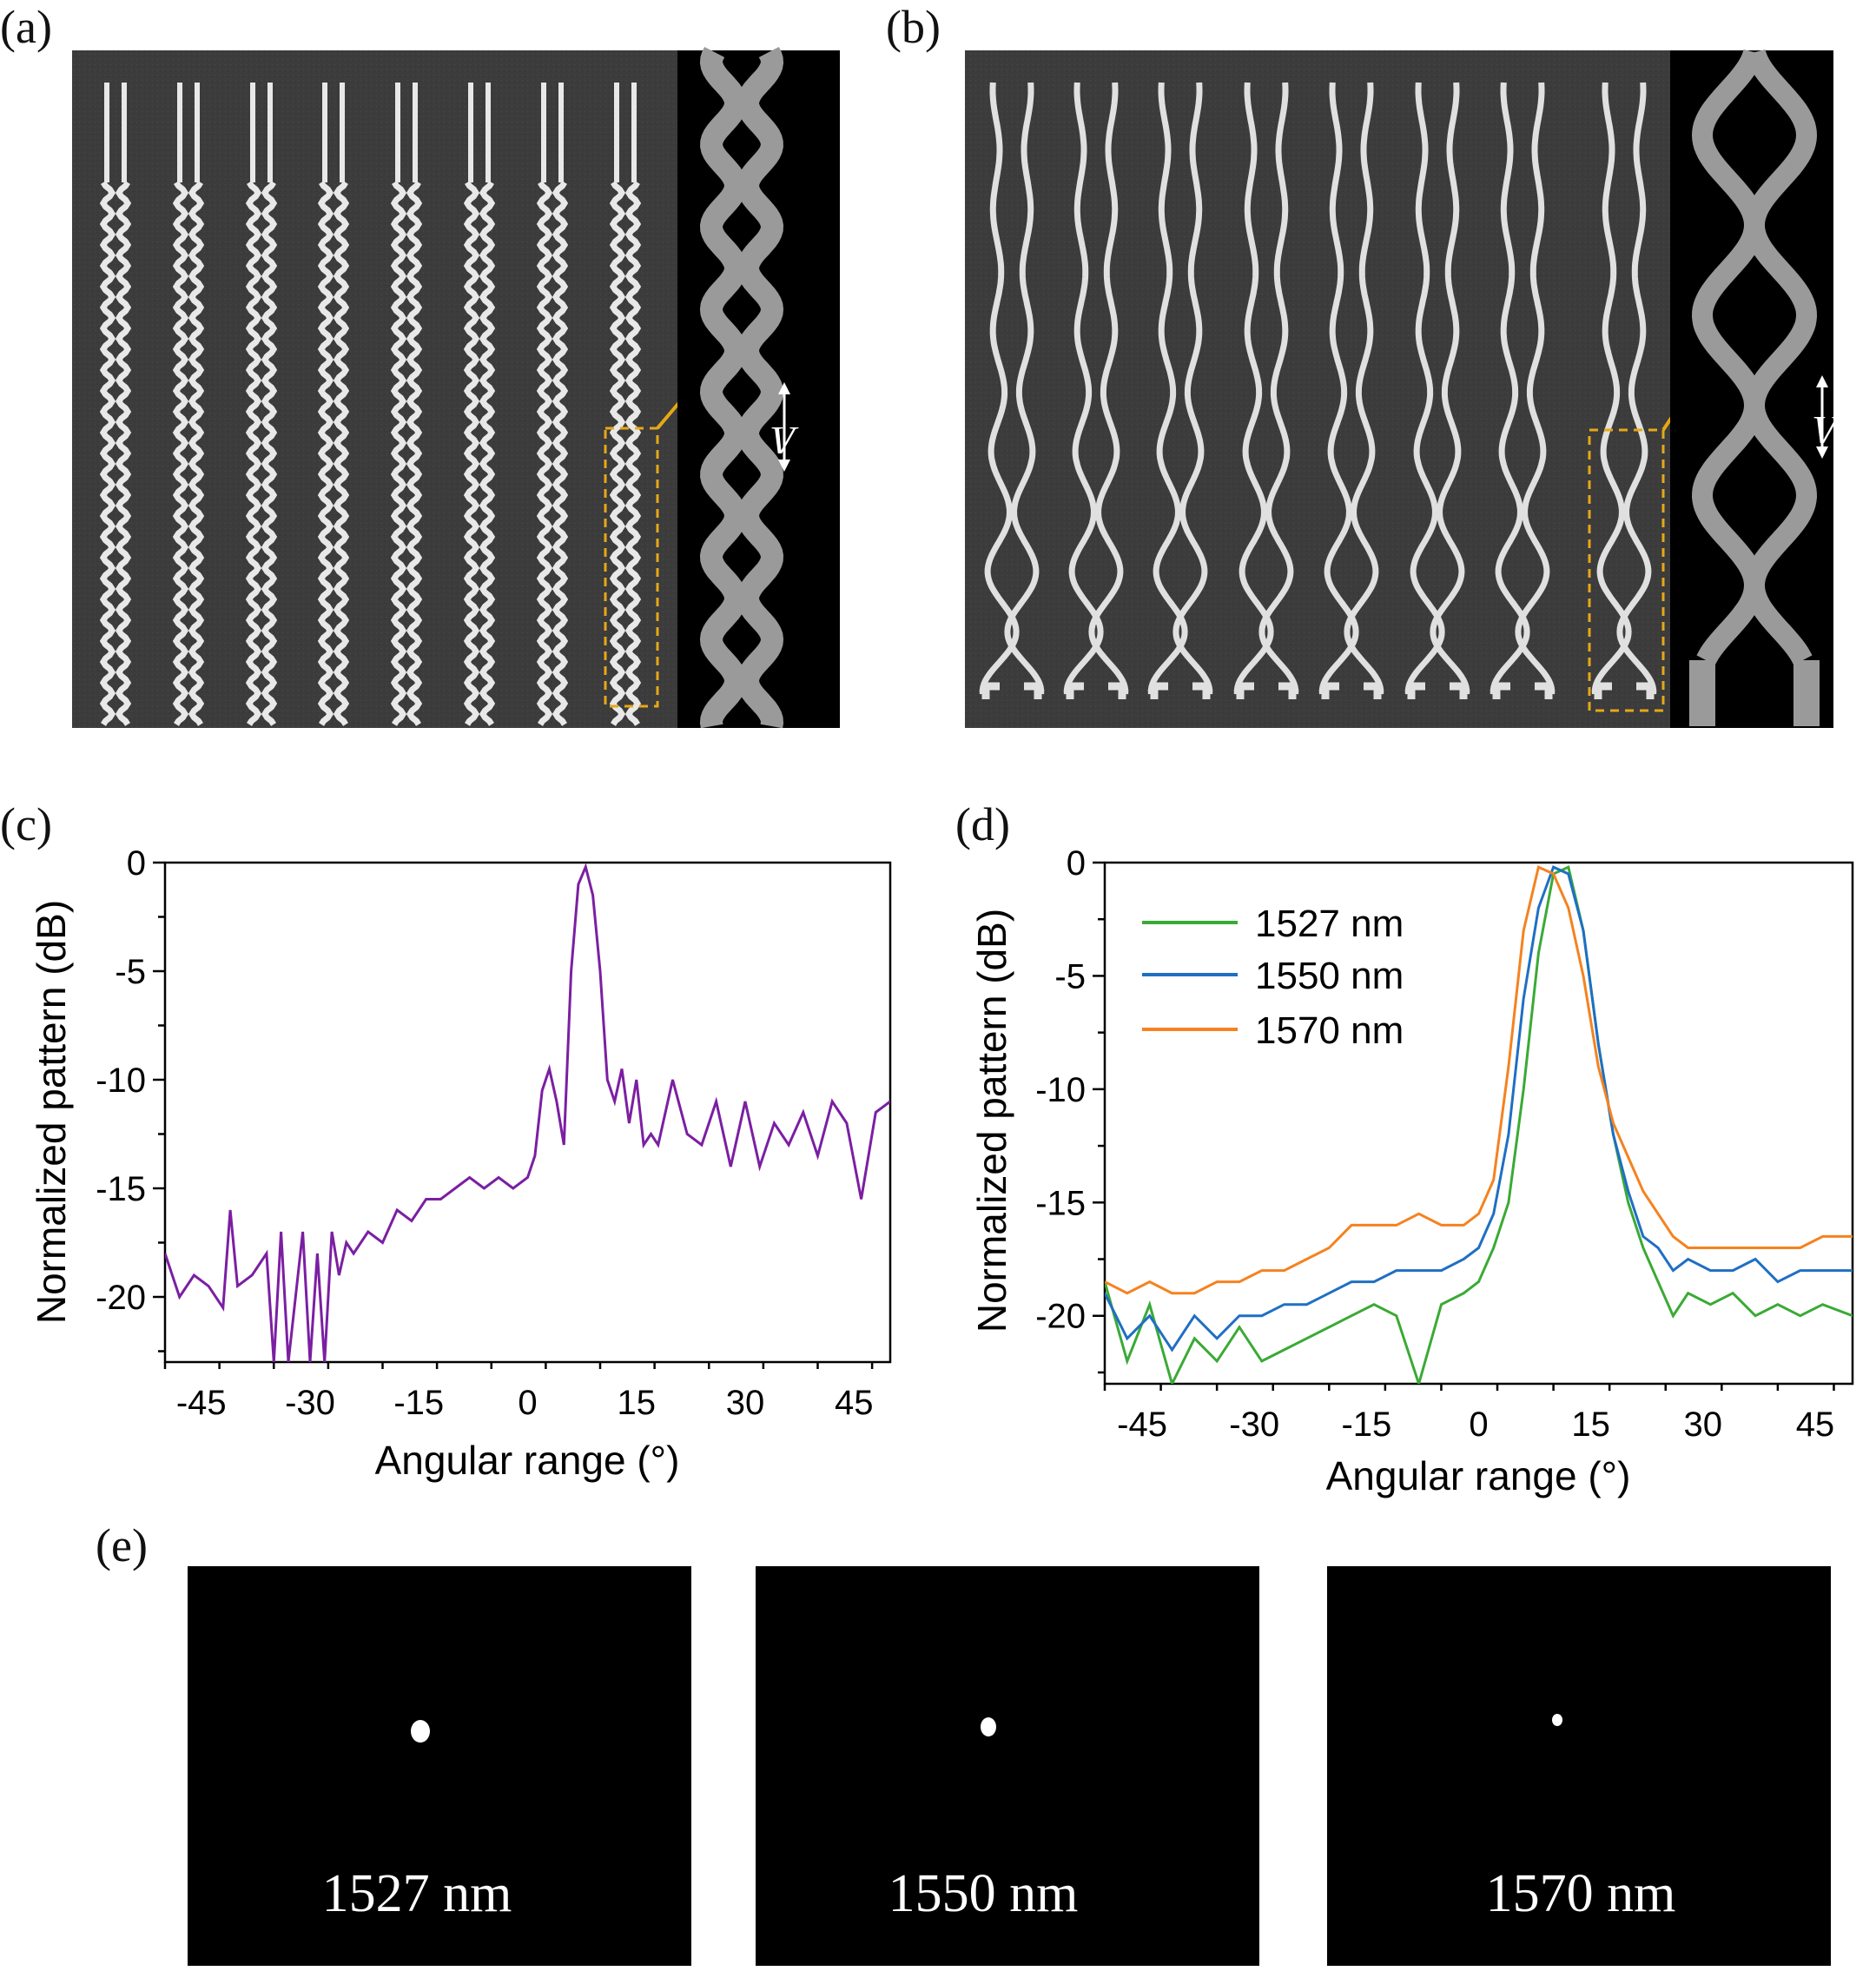  Describe the element at coordinates (1754, 387) in the screenshot. I see `inset-b-waveguides` at that location.